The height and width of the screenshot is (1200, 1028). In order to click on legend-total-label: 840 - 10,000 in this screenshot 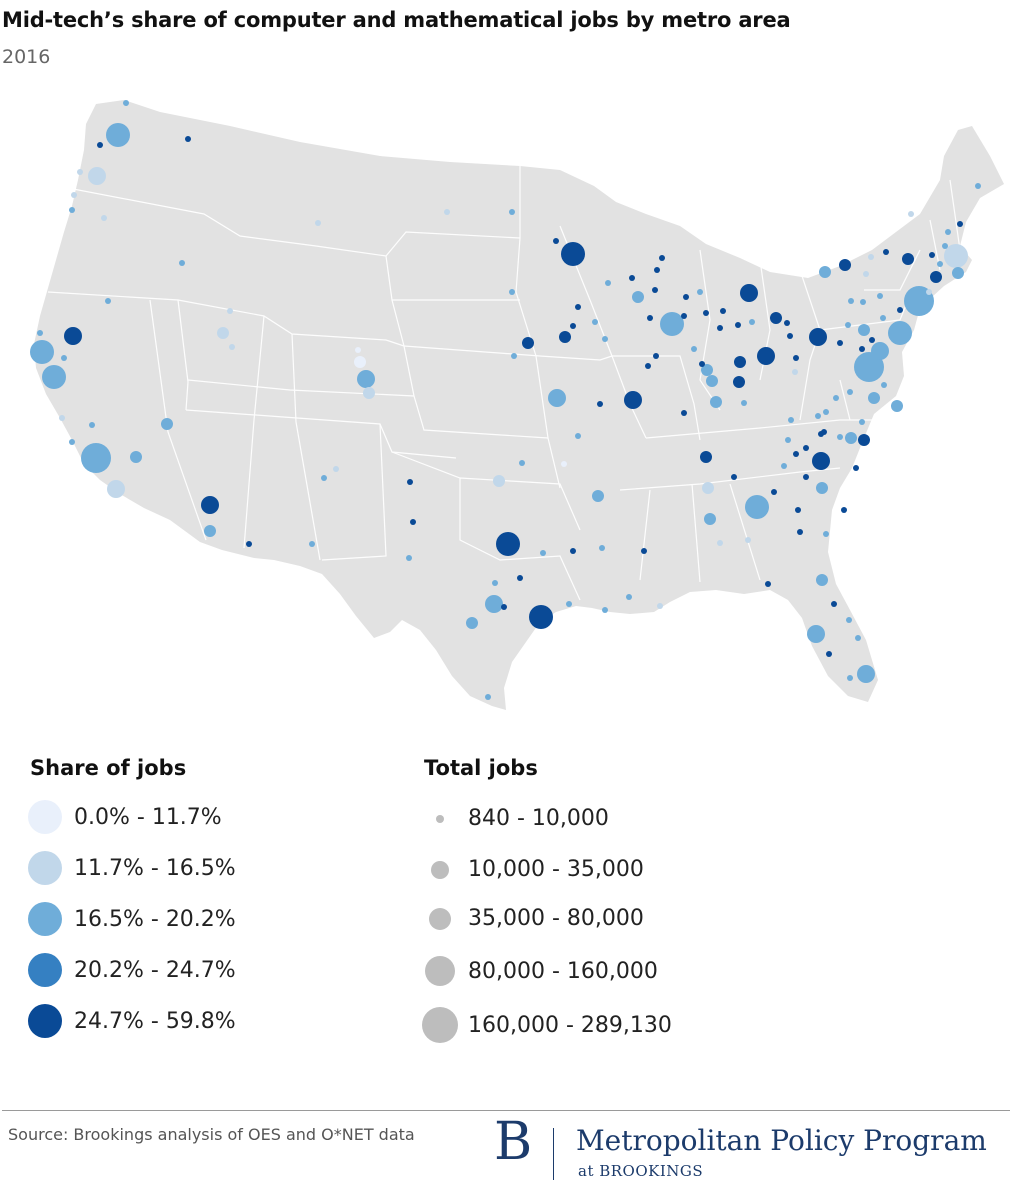, I will do `click(538, 818)`.